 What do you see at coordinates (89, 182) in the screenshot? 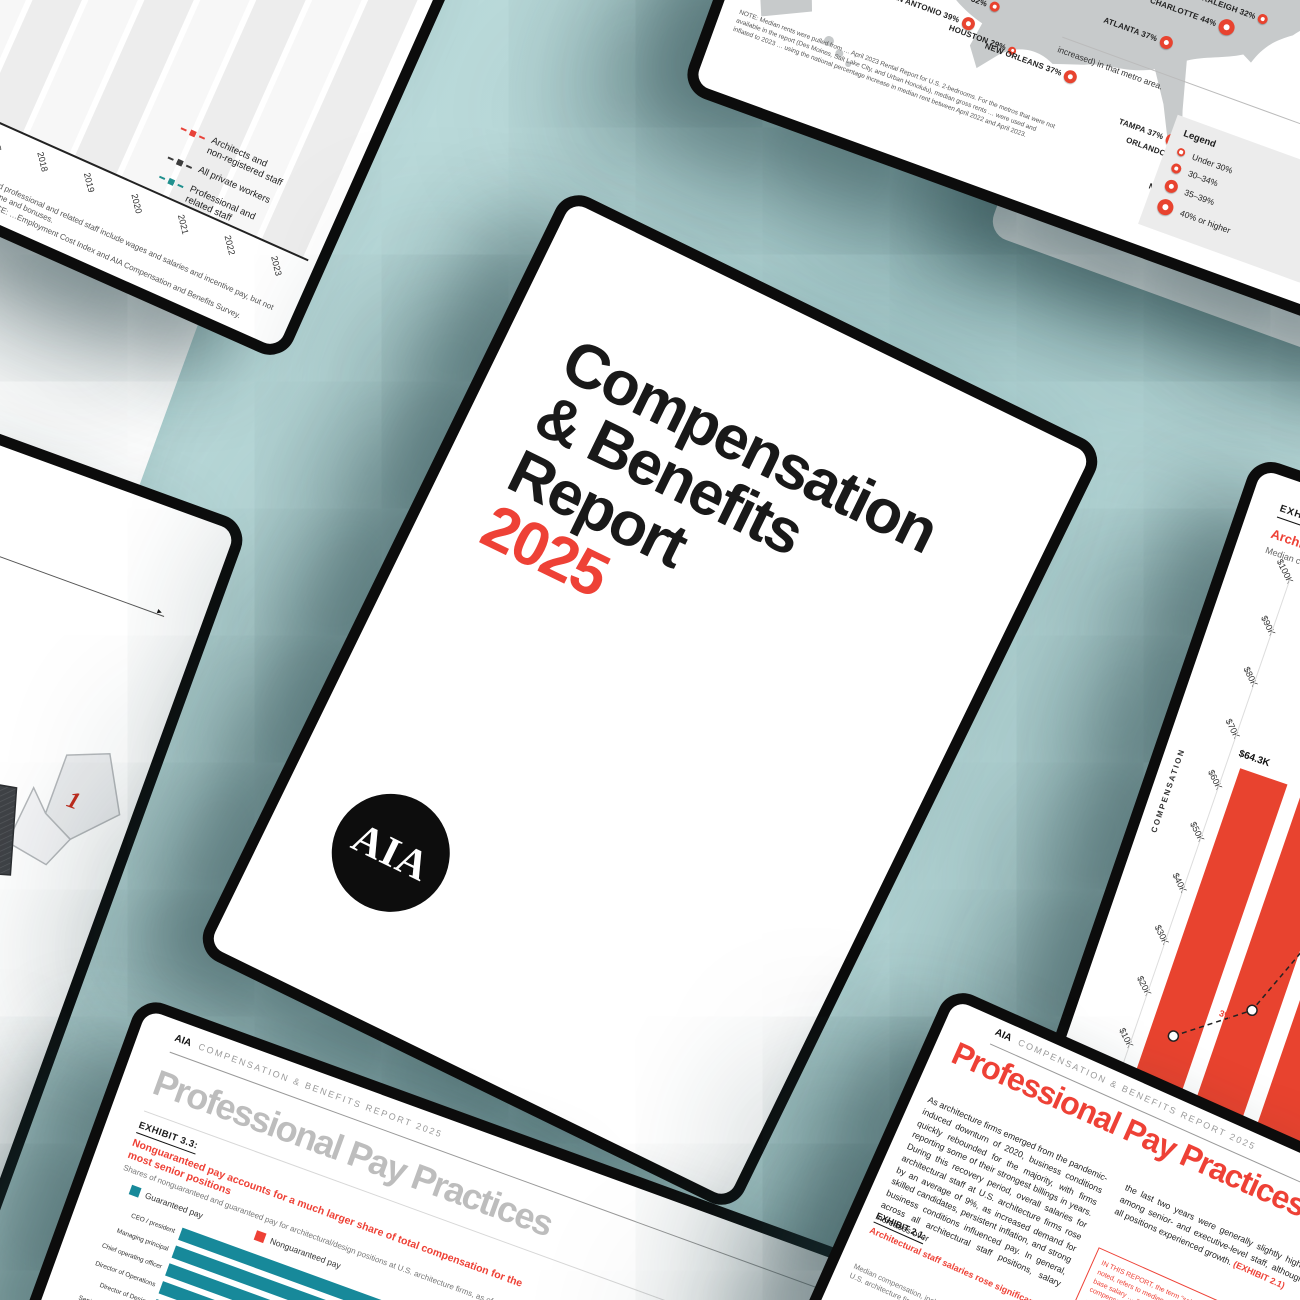
I see `eci-year-tick: 2019` at bounding box center [89, 182].